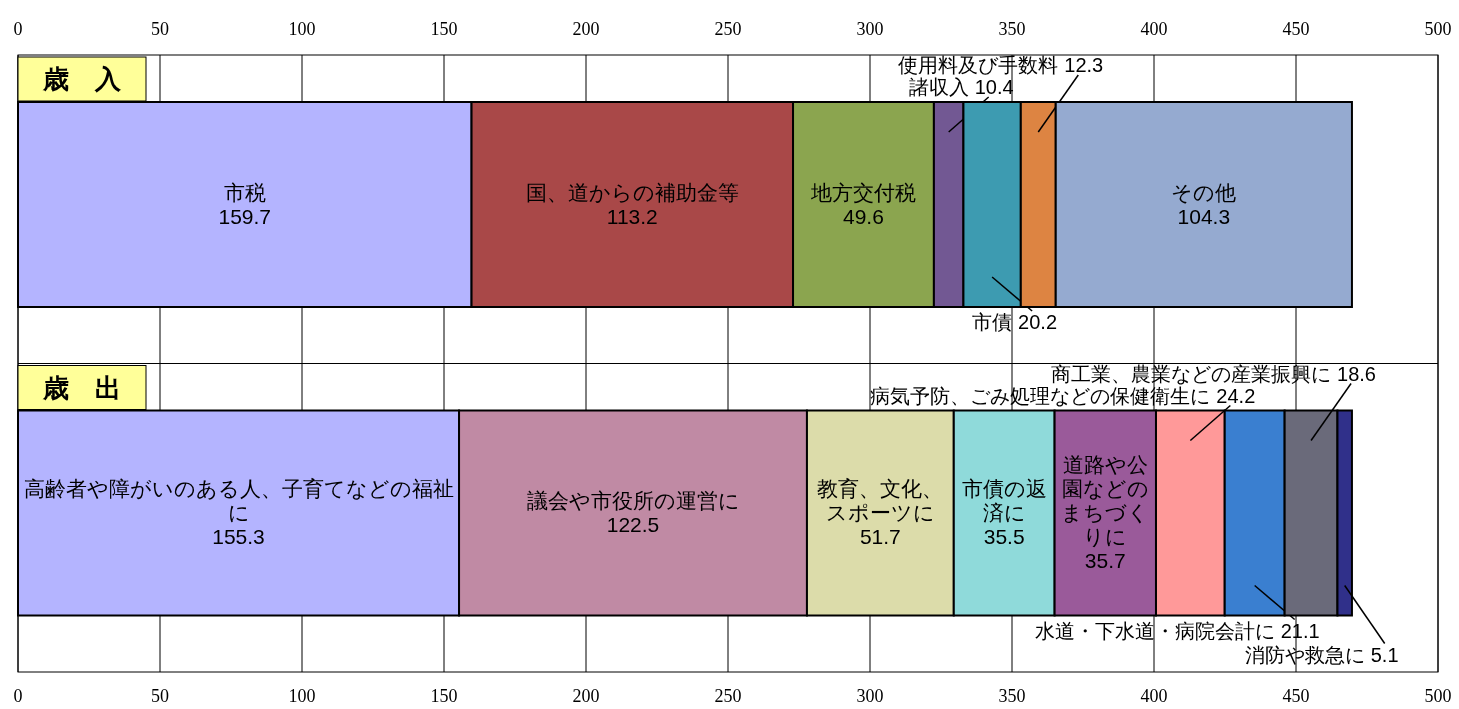 The height and width of the screenshot is (709, 1459). I want to click on series-label: 市税, so click(244, 192).